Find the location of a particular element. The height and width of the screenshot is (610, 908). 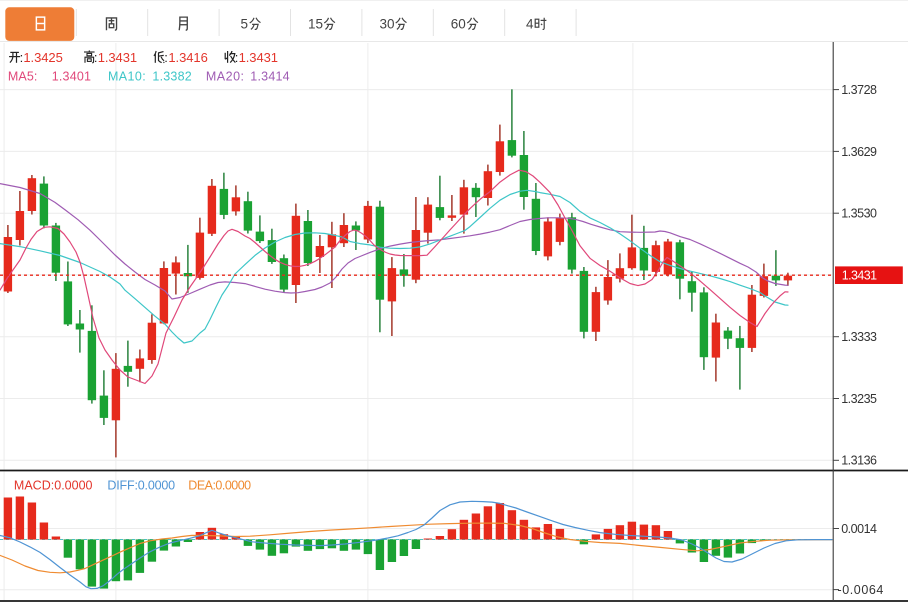

svg-text: 5 is located at coordinates (245, 24).